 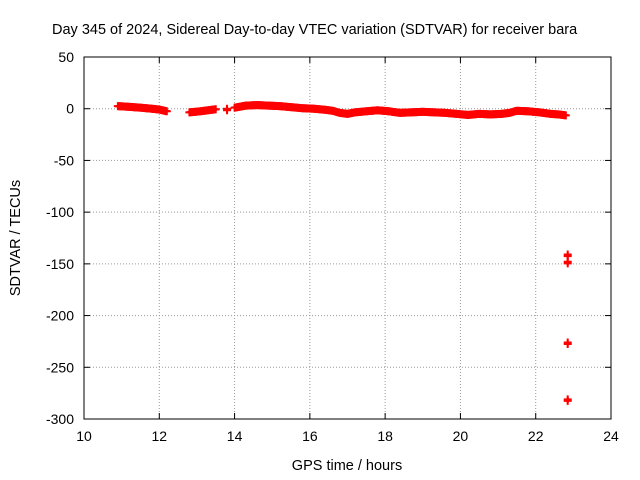 What do you see at coordinates (60, 419) in the screenshot?
I see `y-tick-label: -300` at bounding box center [60, 419].